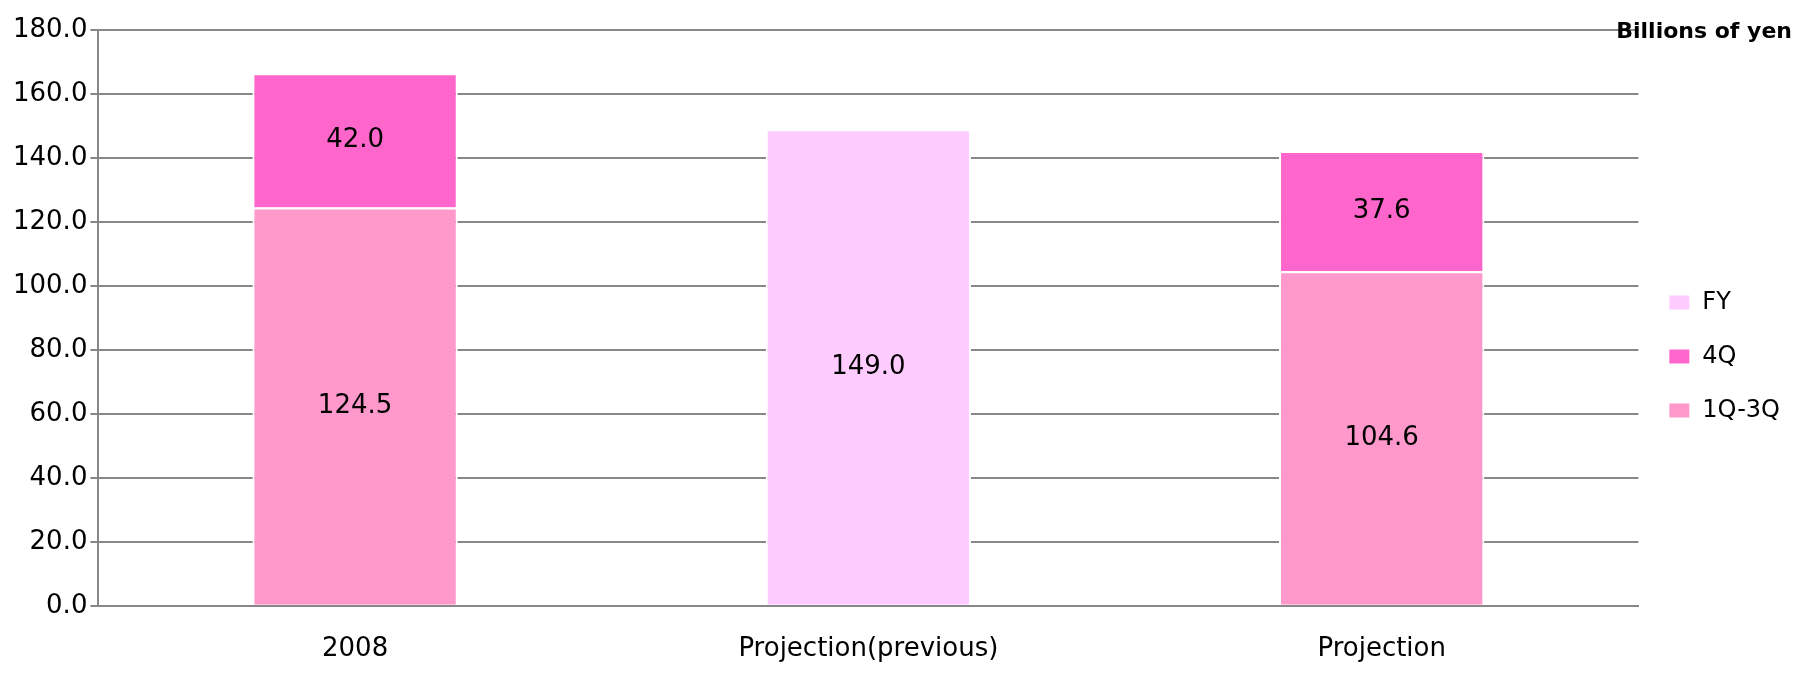 The width and height of the screenshot is (1800, 693). What do you see at coordinates (1381, 208) in the screenshot?
I see `data-label: 37.6` at bounding box center [1381, 208].